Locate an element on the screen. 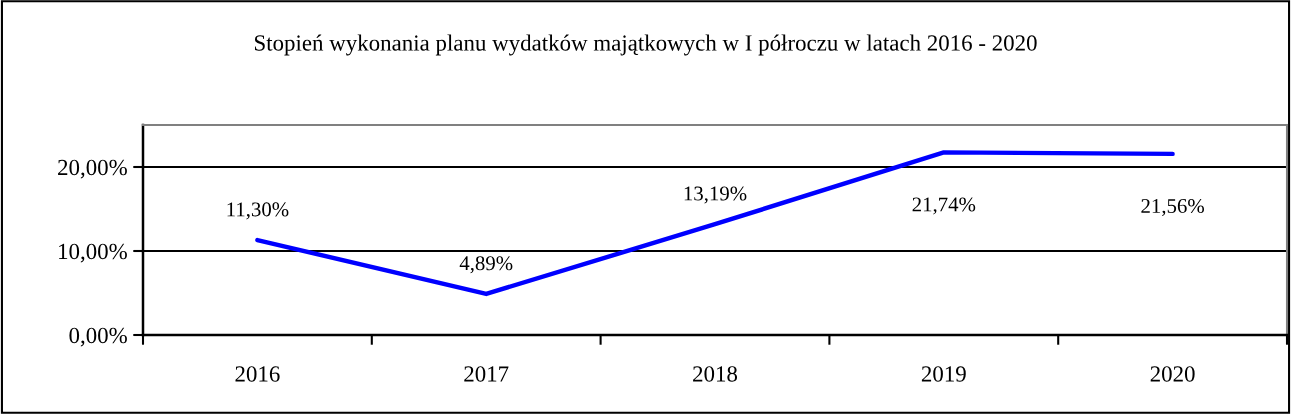  data-label: 21,56% is located at coordinates (1172, 207).